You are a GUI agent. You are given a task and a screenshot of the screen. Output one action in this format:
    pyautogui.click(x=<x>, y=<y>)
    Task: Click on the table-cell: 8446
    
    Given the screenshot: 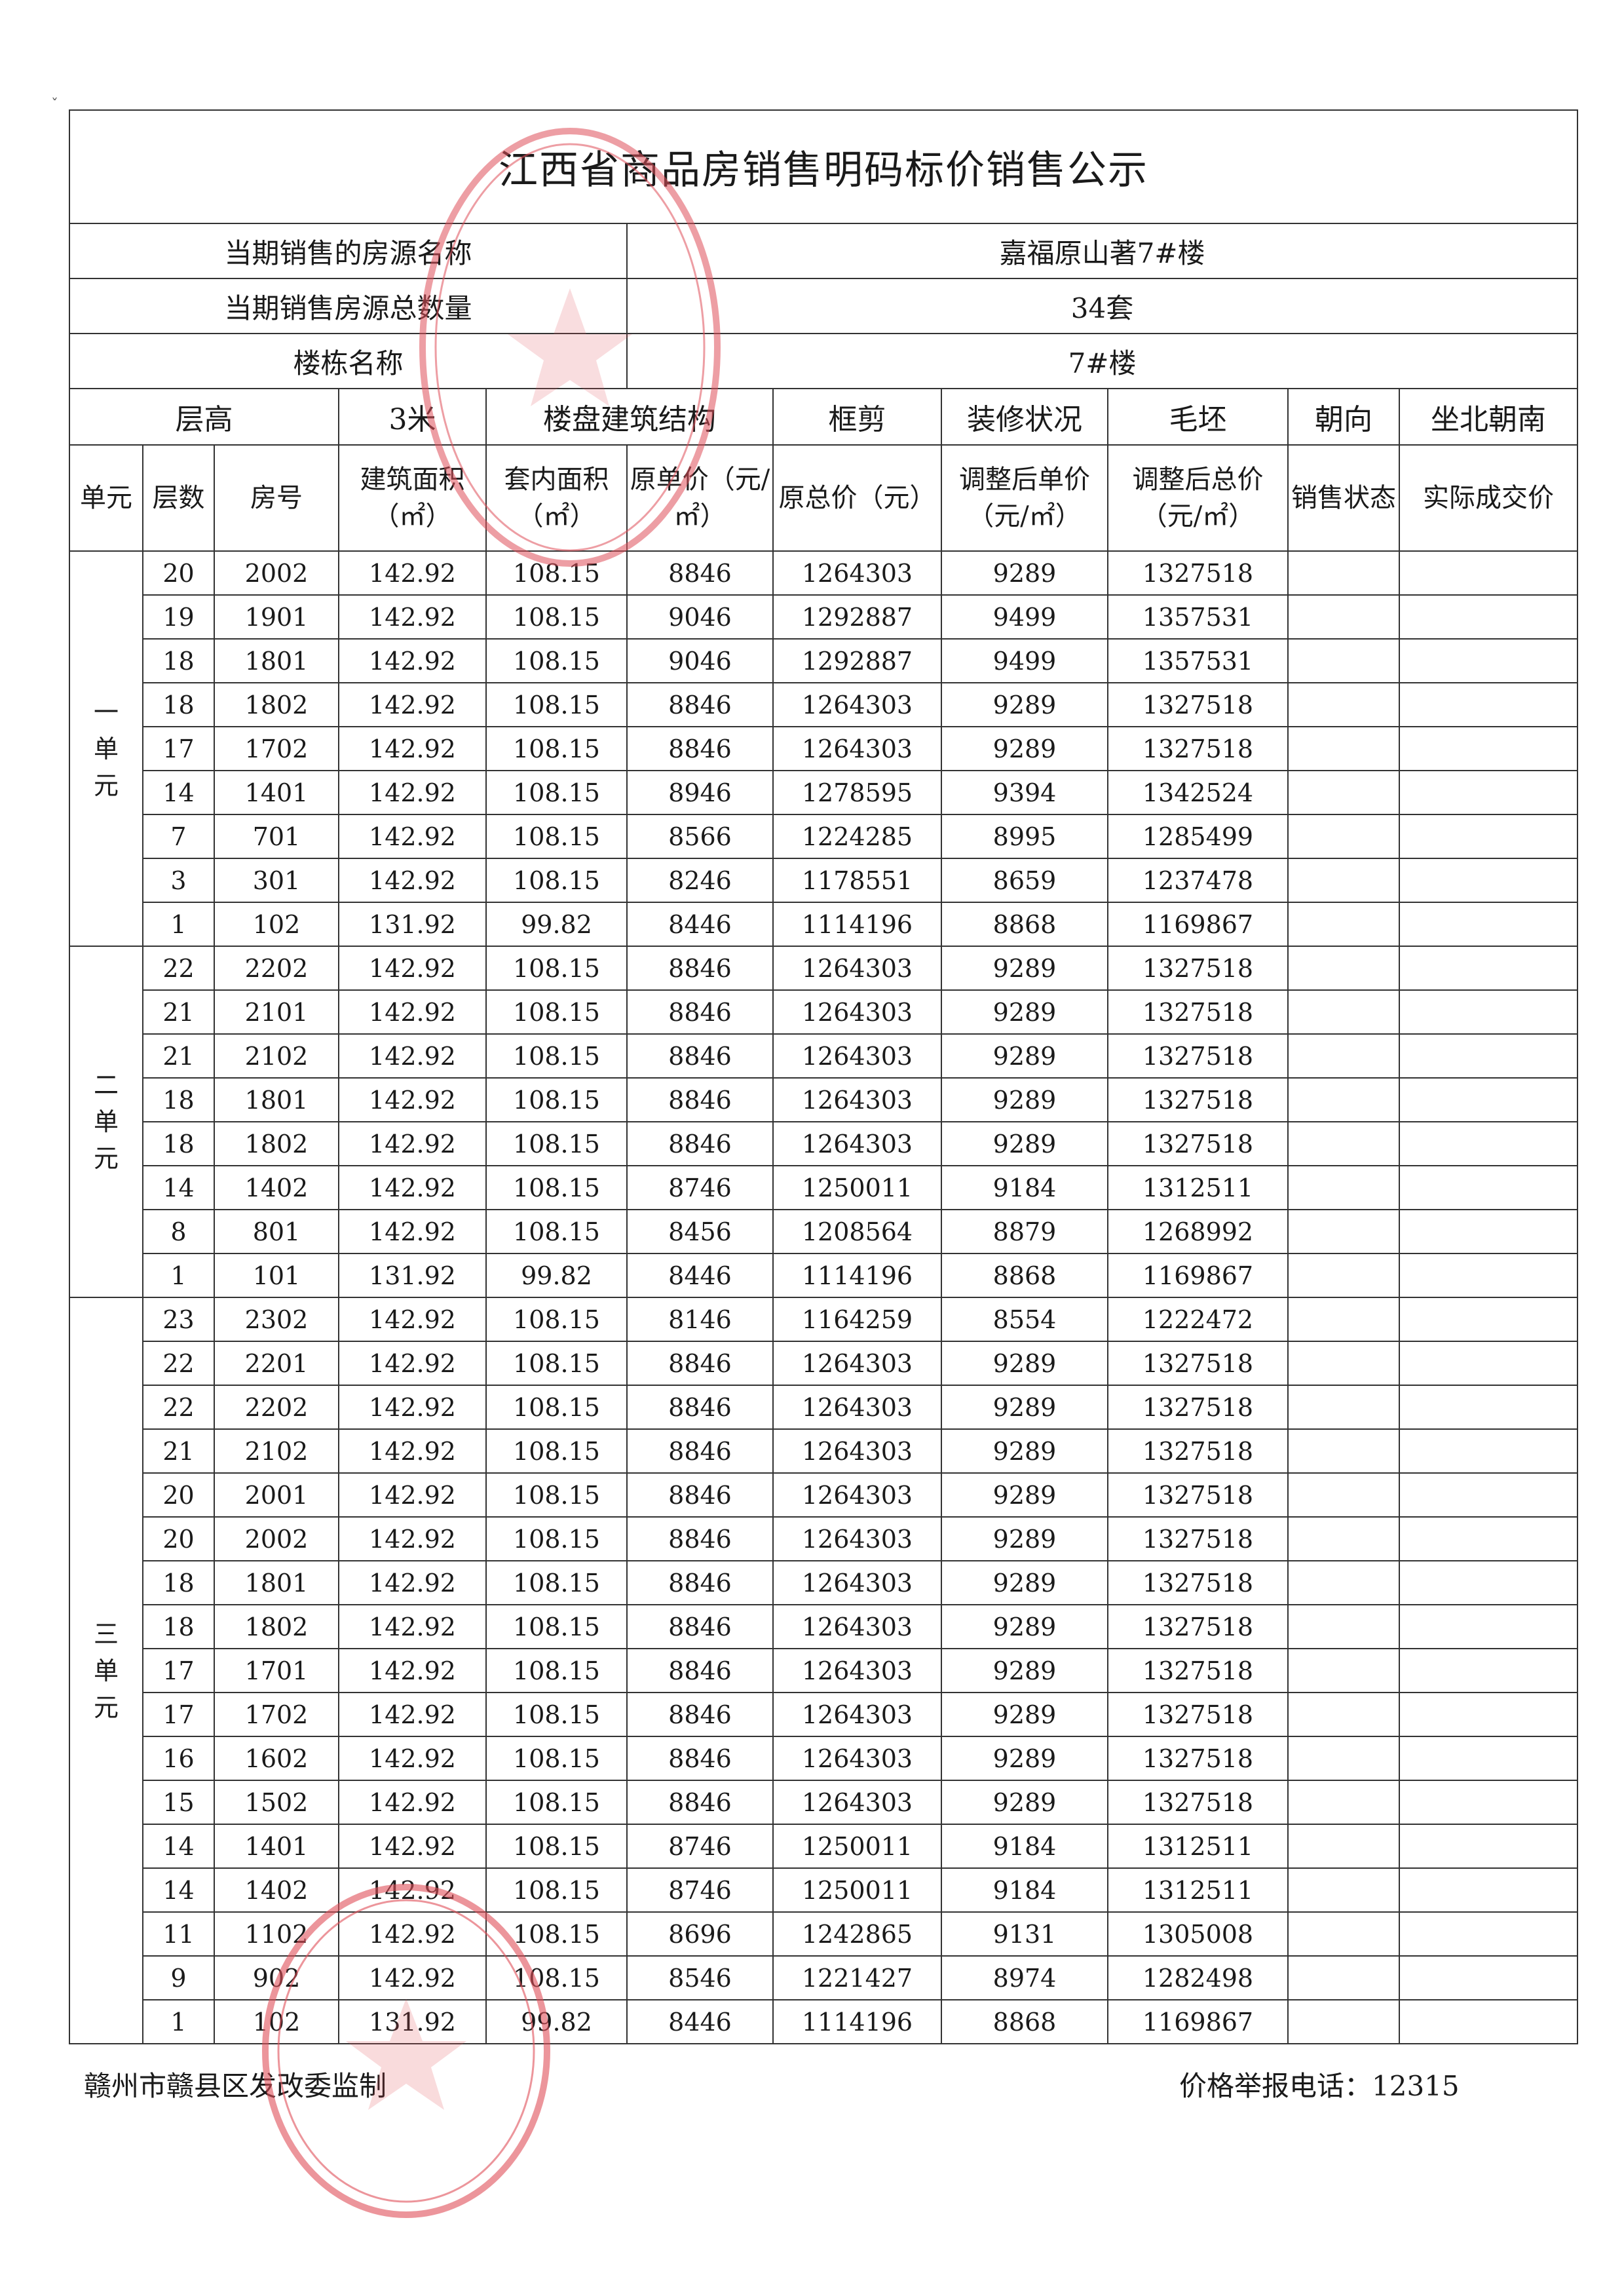 What is the action you would take?
    pyautogui.click(x=700, y=924)
    